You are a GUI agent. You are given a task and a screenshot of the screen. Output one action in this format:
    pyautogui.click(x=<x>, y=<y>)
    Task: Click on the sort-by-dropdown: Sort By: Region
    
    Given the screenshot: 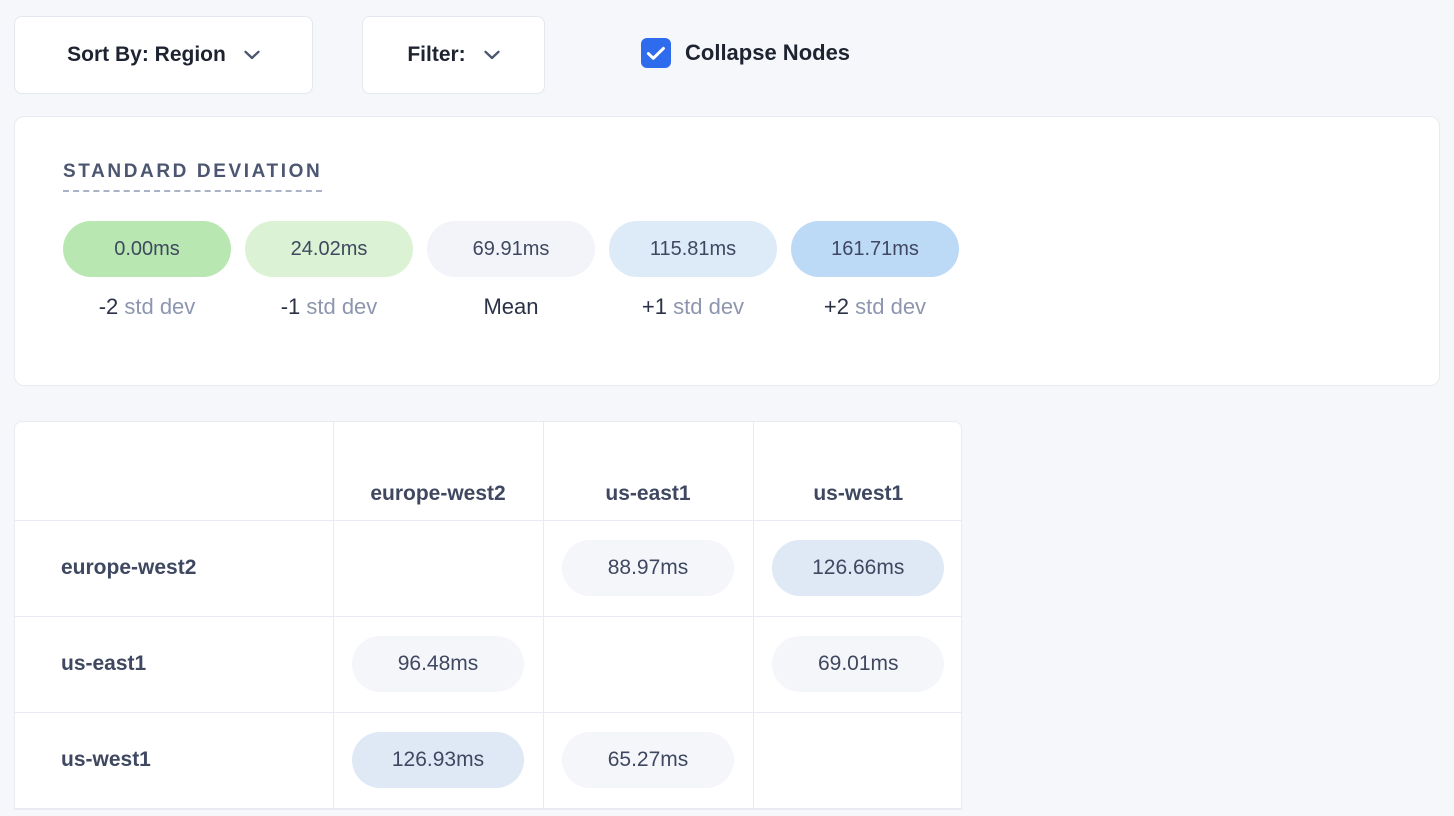 What is the action you would take?
    pyautogui.click(x=163, y=55)
    